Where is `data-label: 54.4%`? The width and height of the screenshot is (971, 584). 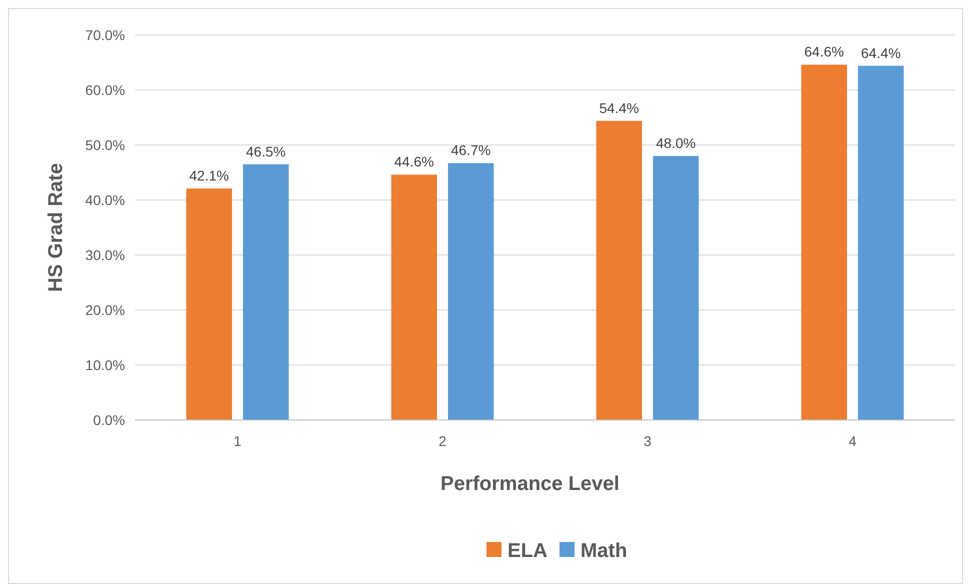
data-label: 54.4% is located at coordinates (619, 108).